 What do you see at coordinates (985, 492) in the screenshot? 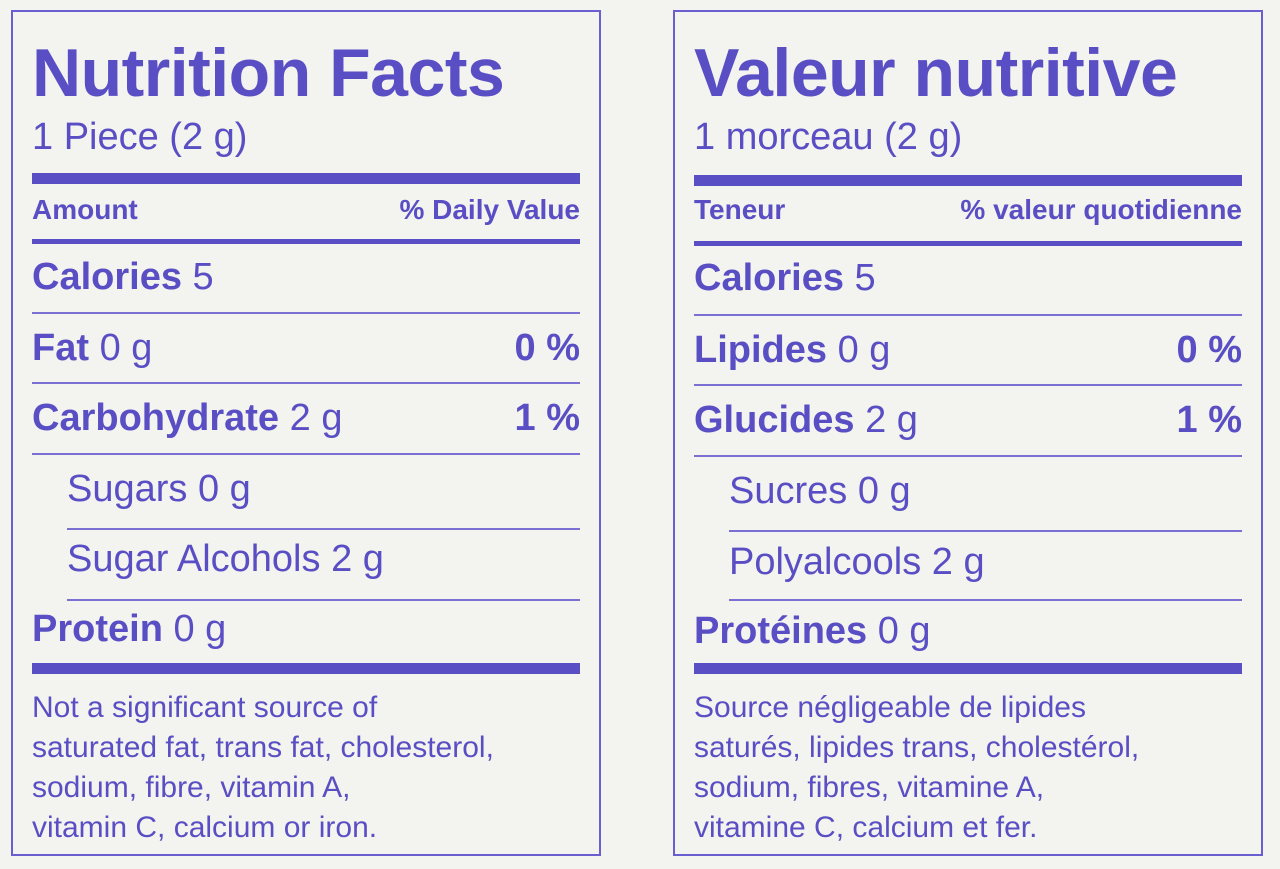
I see `row-sucres: Sucres 0 g` at bounding box center [985, 492].